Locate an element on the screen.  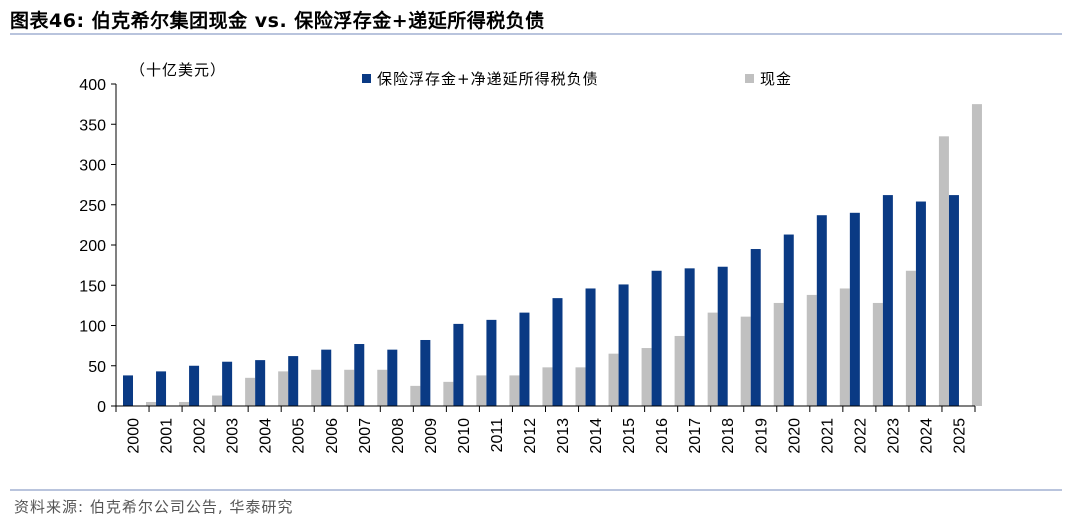
x-tick-label: 2012 is located at coordinates (530, 436).